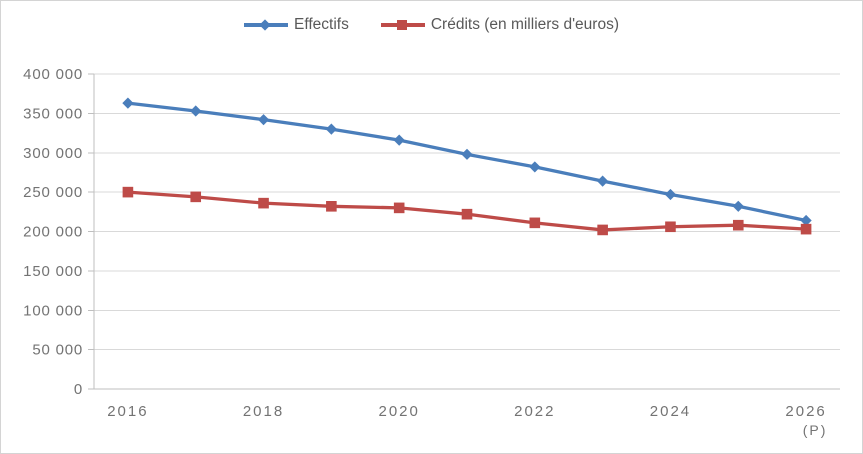  What do you see at coordinates (53, 113) in the screenshot?
I see `y-axis-label: 350 000` at bounding box center [53, 113].